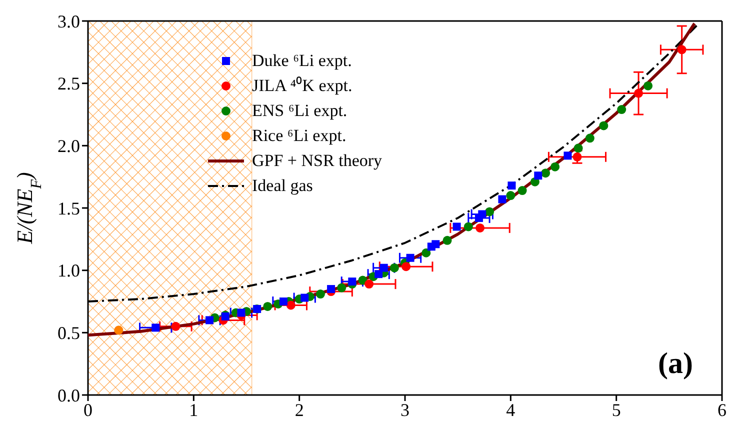 The image size is (729, 427). Describe the element at coordinates (69, 21) in the screenshot. I see `y-tick-label: 3.0` at that location.